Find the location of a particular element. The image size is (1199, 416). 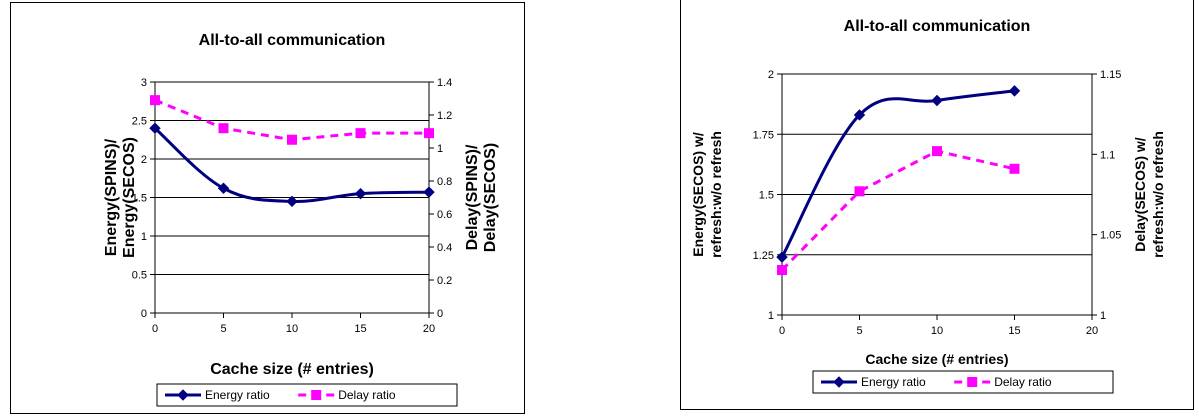

y2-axis-title: Delay(SPINS)/ is located at coordinates (472, 197).